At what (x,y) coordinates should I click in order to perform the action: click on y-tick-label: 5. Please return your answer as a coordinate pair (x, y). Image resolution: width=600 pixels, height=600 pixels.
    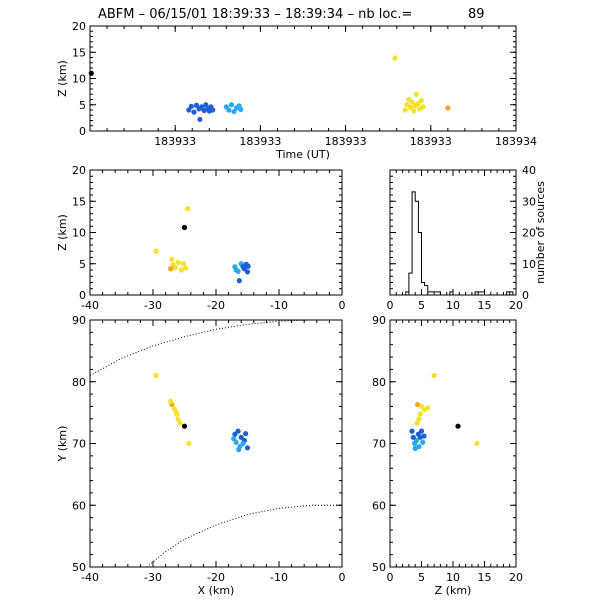
    Looking at the image, I should click on (82, 105).